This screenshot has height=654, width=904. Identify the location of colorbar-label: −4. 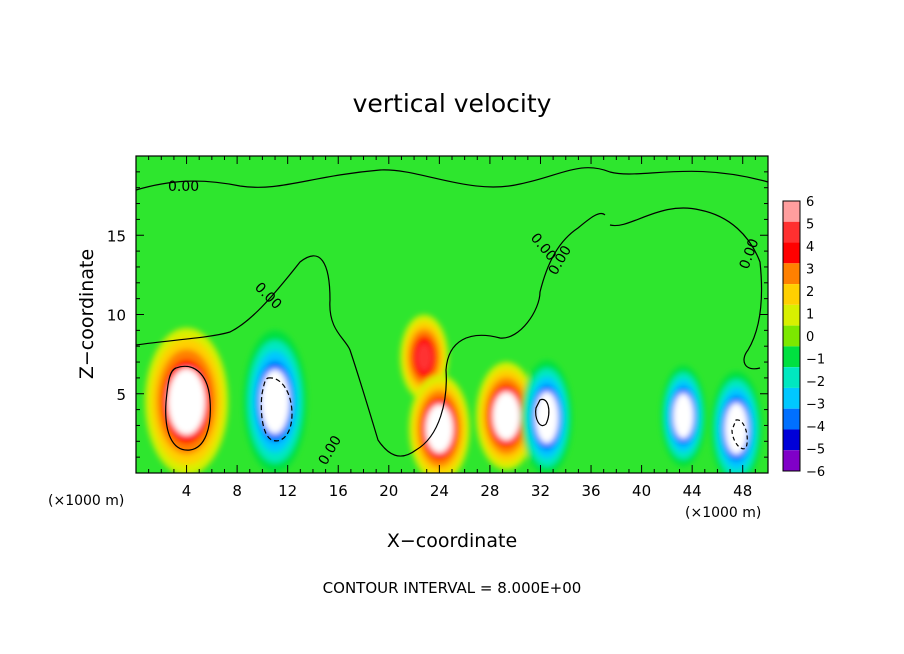
(815, 427).